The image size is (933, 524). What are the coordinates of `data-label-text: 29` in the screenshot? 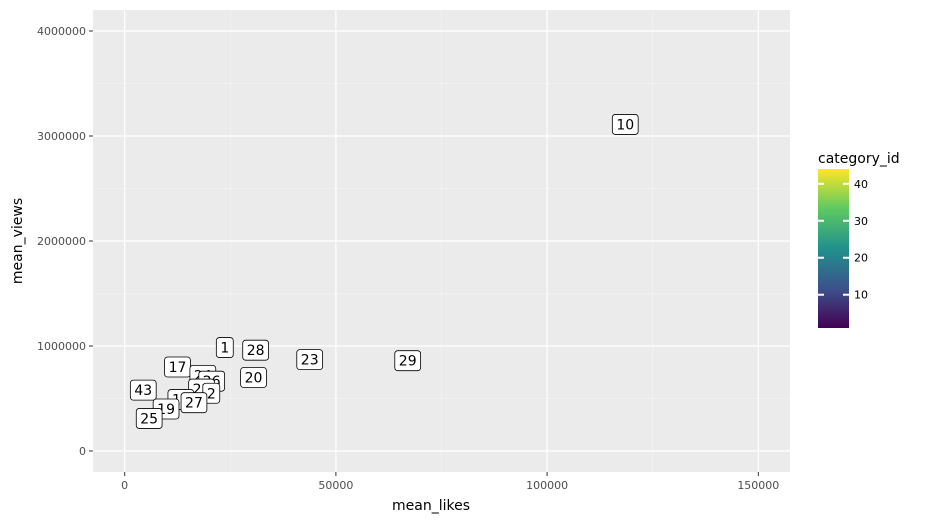 It's located at (408, 362).